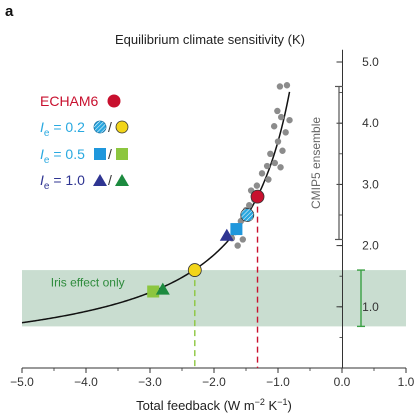  Describe the element at coordinates (122, 127) in the screenshot. I see `legend-ie02-yellow-circle-marker` at that location.